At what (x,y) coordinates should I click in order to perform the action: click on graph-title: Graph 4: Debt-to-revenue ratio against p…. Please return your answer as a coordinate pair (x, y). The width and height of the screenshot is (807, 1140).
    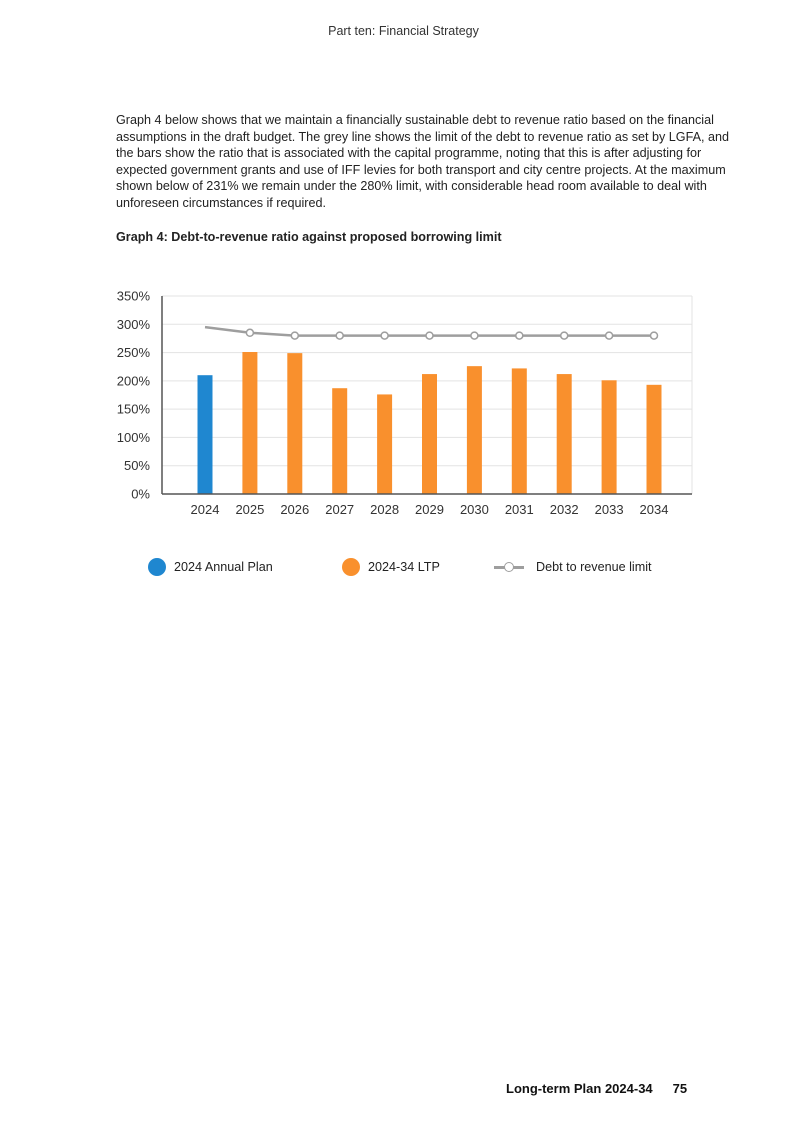
    Looking at the image, I should click on (309, 237).